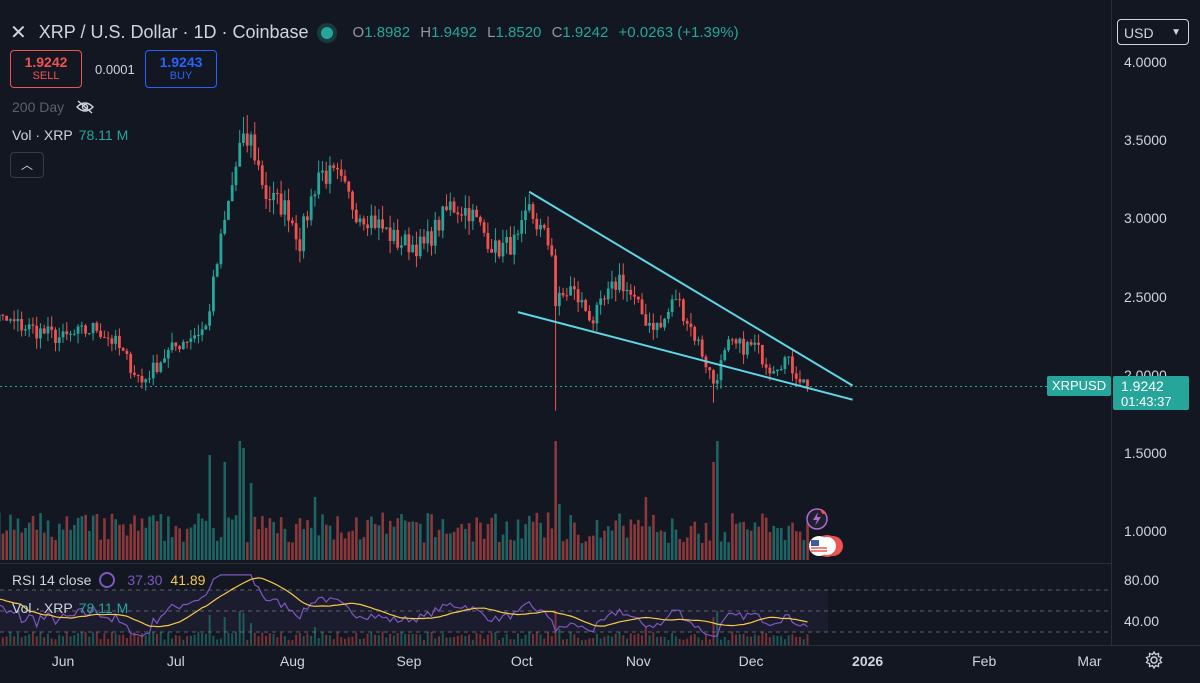  Describe the element at coordinates (145, 580) in the screenshot. I see `rsi-value: 37.30` at that location.